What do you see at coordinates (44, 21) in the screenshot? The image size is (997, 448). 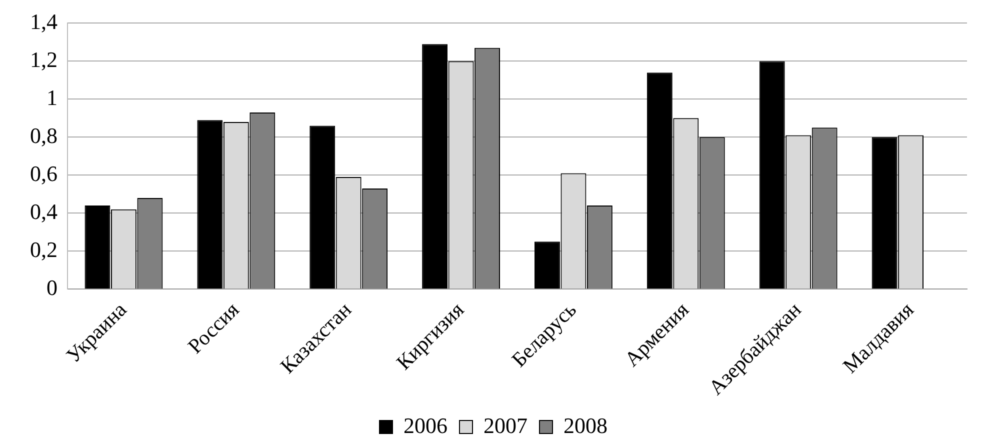 I see `y-tick-label: 1,4` at bounding box center [44, 21].